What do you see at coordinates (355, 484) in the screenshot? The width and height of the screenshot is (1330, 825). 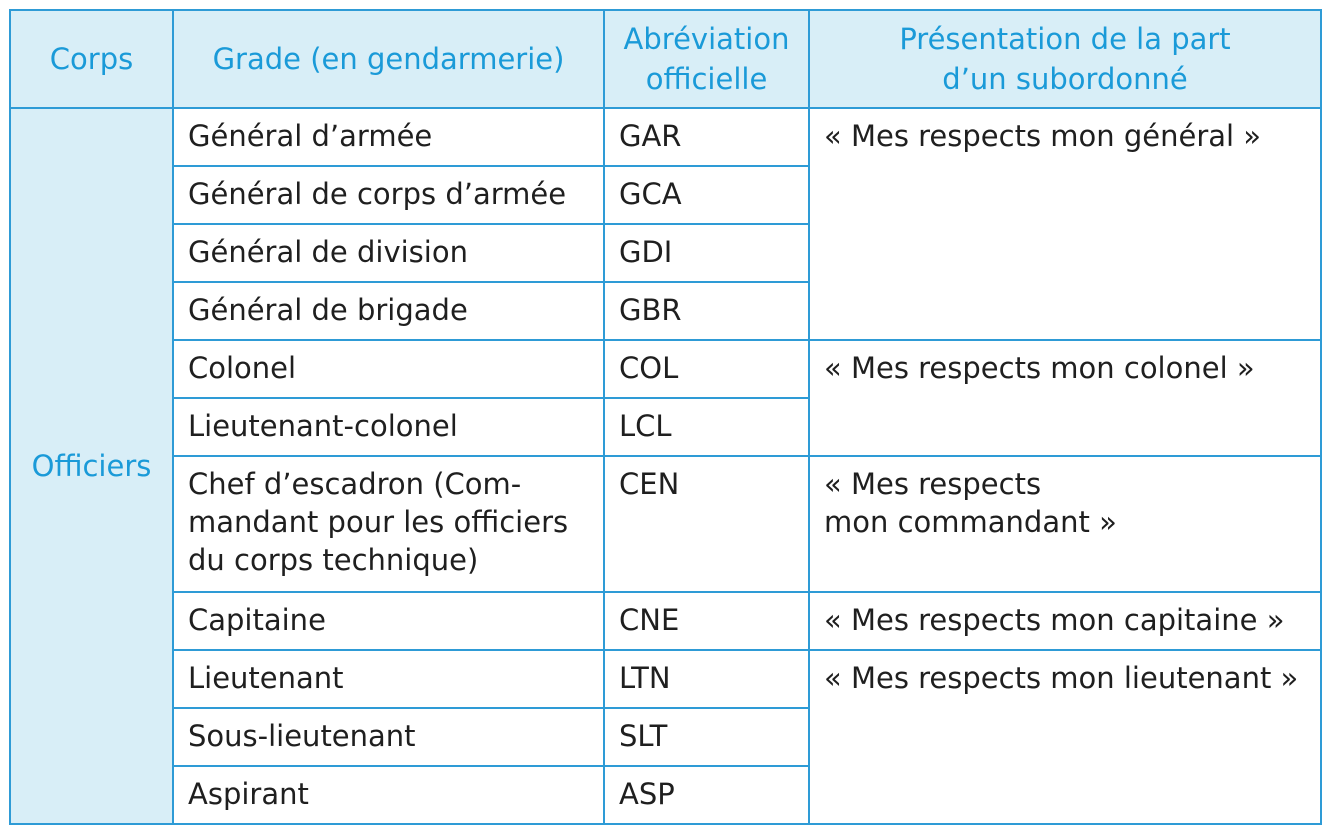 I see `grade-line: Chef d’escadron (Com-` at bounding box center [355, 484].